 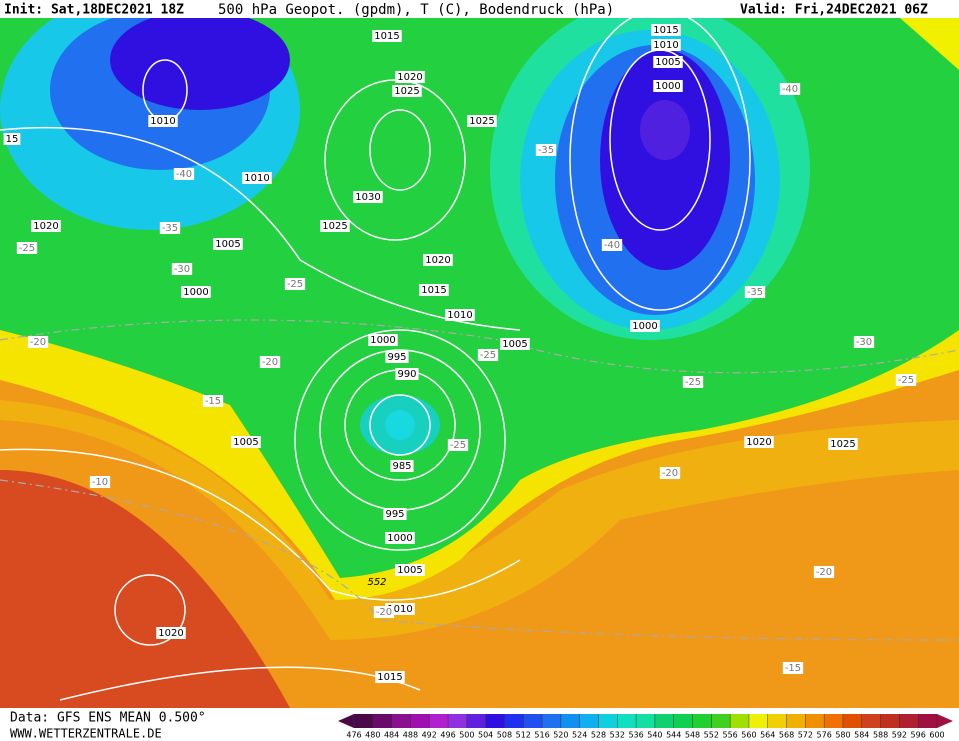 What do you see at coordinates (805, 735) in the screenshot?
I see `colorbar-label: 572` at bounding box center [805, 735].